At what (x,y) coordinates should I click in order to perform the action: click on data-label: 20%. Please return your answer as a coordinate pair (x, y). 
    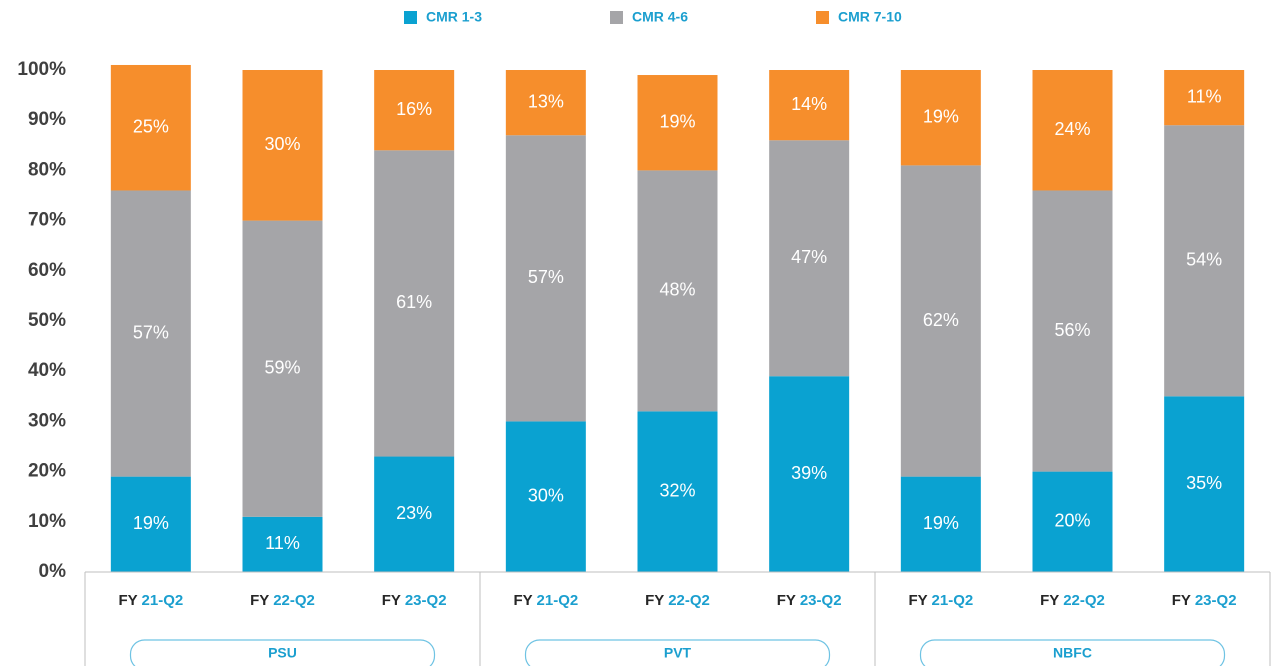
    Looking at the image, I should click on (1072, 521).